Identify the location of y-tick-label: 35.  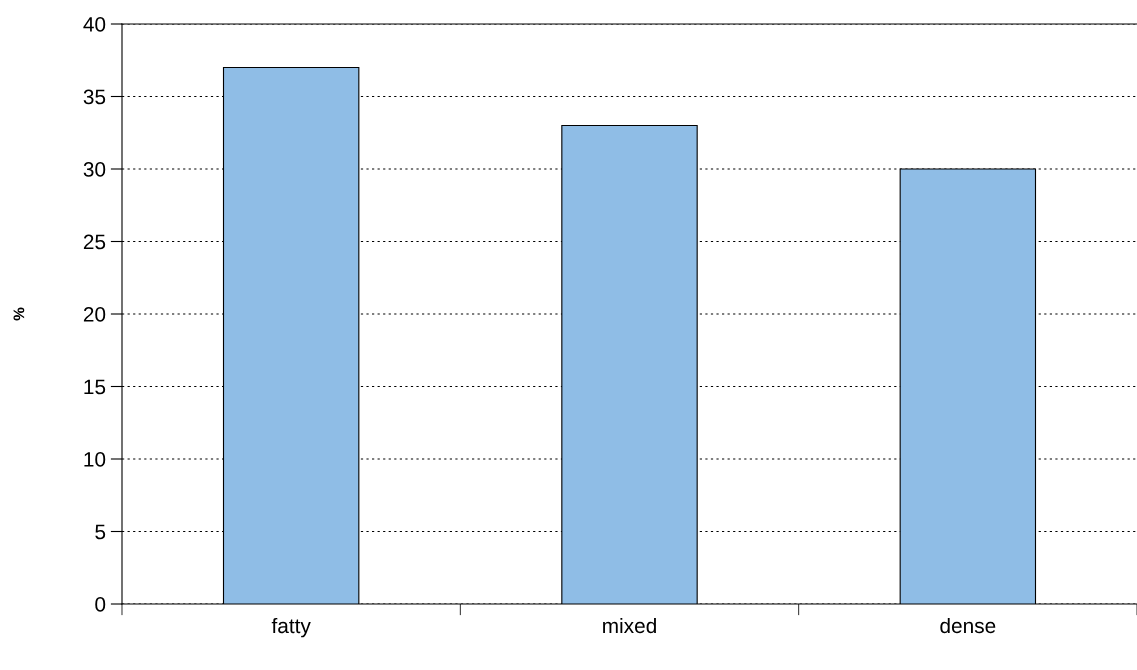
(94, 97).